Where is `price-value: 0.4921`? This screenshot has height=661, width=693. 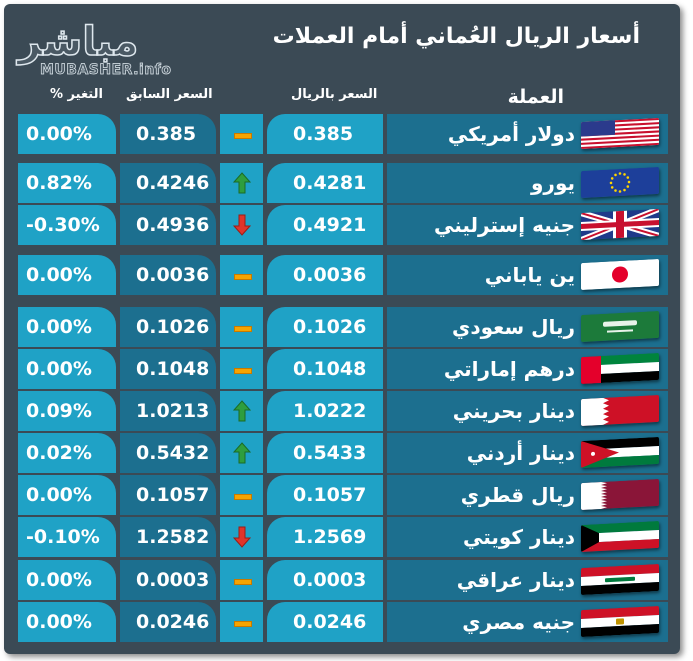 price-value: 0.4921 is located at coordinates (330, 225).